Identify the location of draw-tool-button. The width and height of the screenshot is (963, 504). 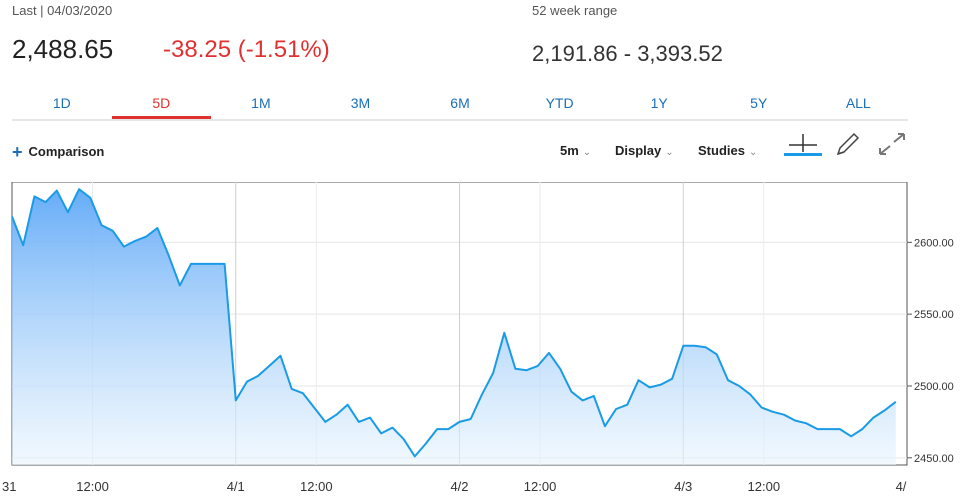
(850, 146).